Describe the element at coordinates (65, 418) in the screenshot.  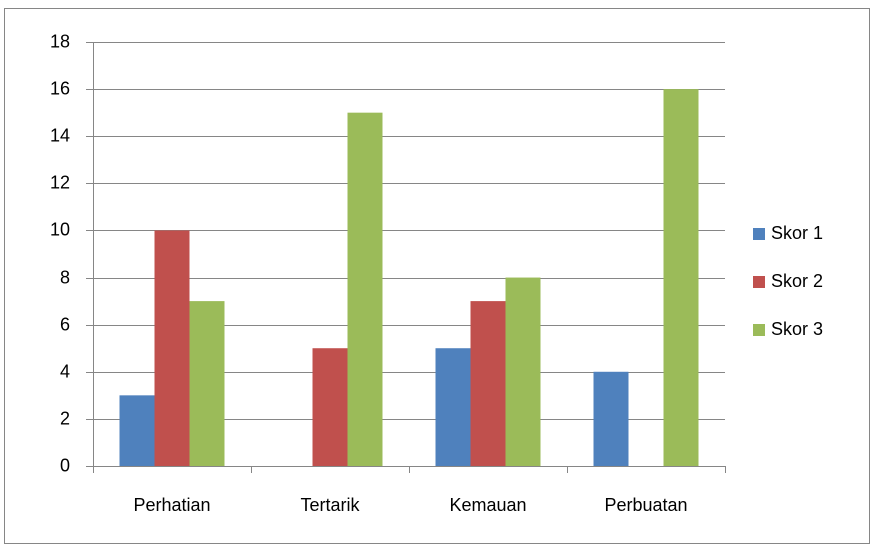
I see `y-tick-label: 2` at that location.